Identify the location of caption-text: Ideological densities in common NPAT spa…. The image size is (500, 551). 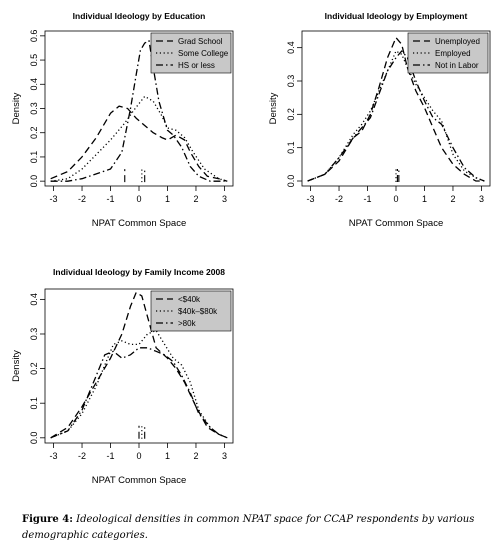
(248, 527).